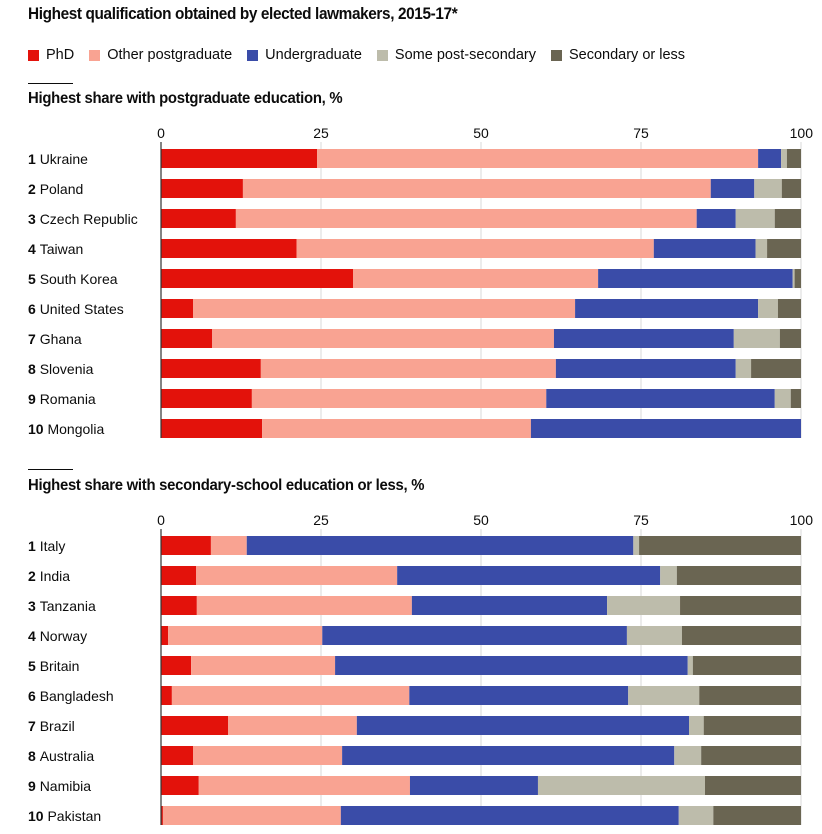 The width and height of the screenshot is (822, 834). I want to click on legend-item-secondary-or-less: Secondary or less, so click(617, 55).